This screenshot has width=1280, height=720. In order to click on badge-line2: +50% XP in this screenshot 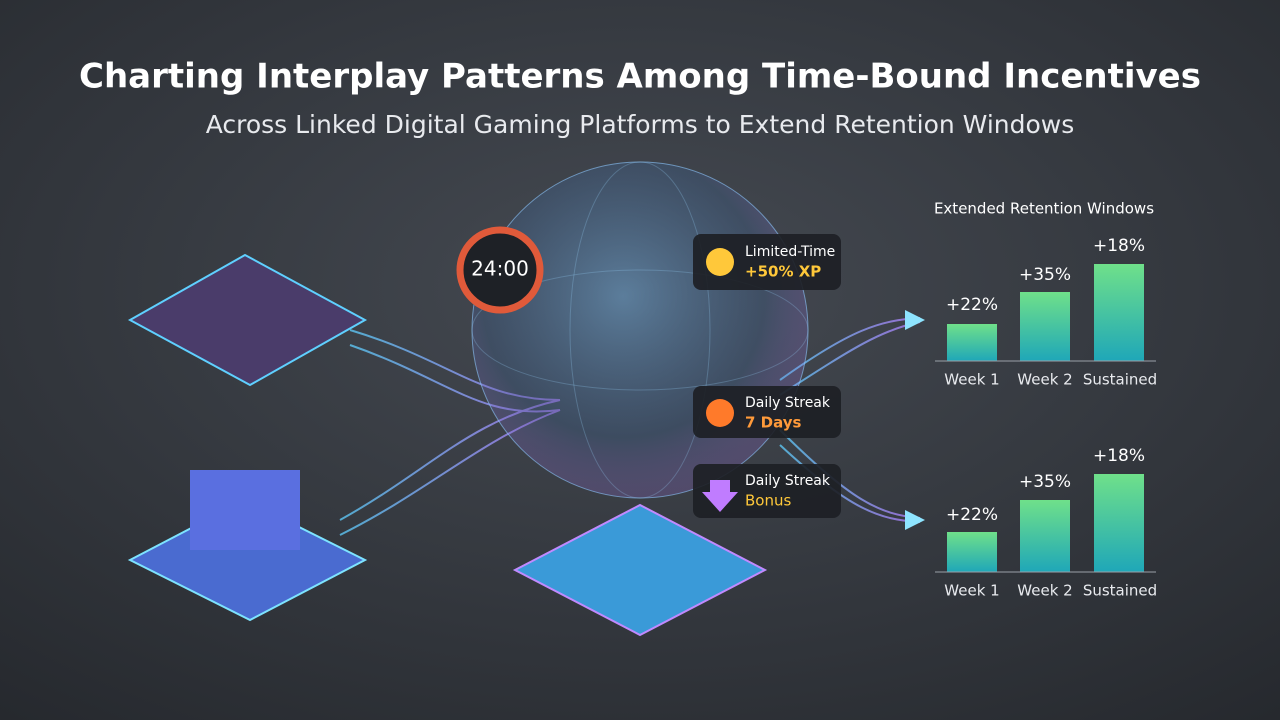, I will do `click(783, 272)`.